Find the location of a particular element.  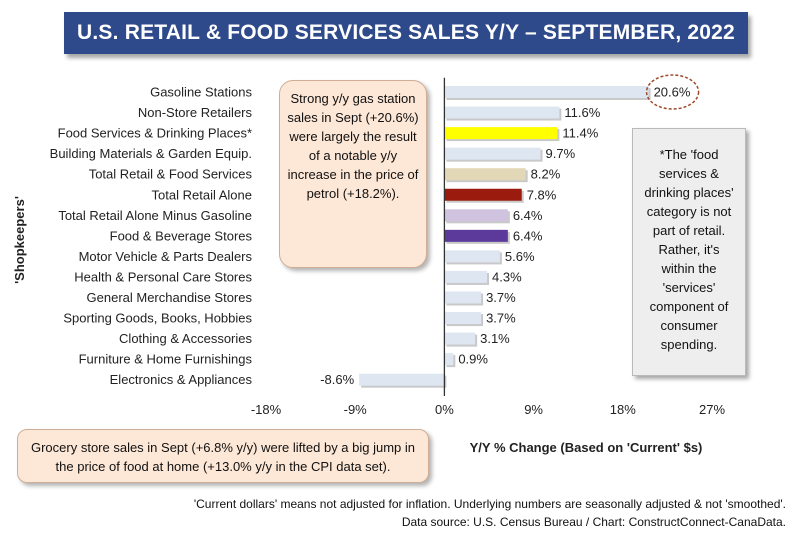

value-label-total-retail-food-services: 8.2% is located at coordinates (546, 174).